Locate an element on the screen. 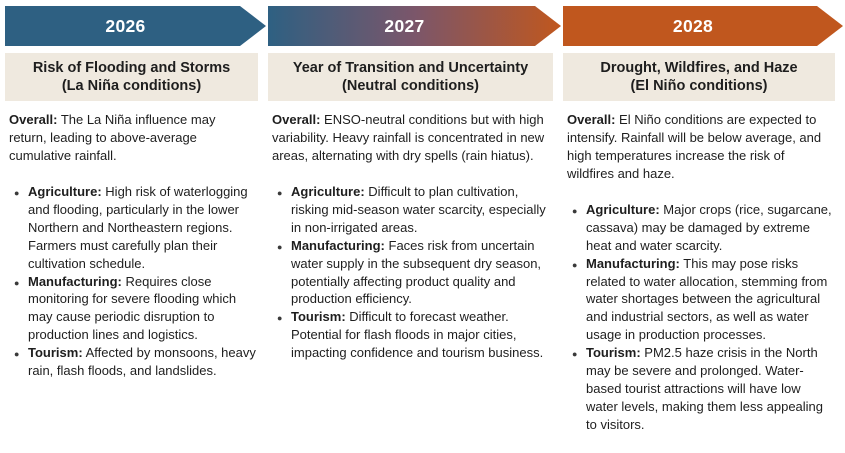  subtitle-line2: (Neutral conditions) is located at coordinates (410, 86).